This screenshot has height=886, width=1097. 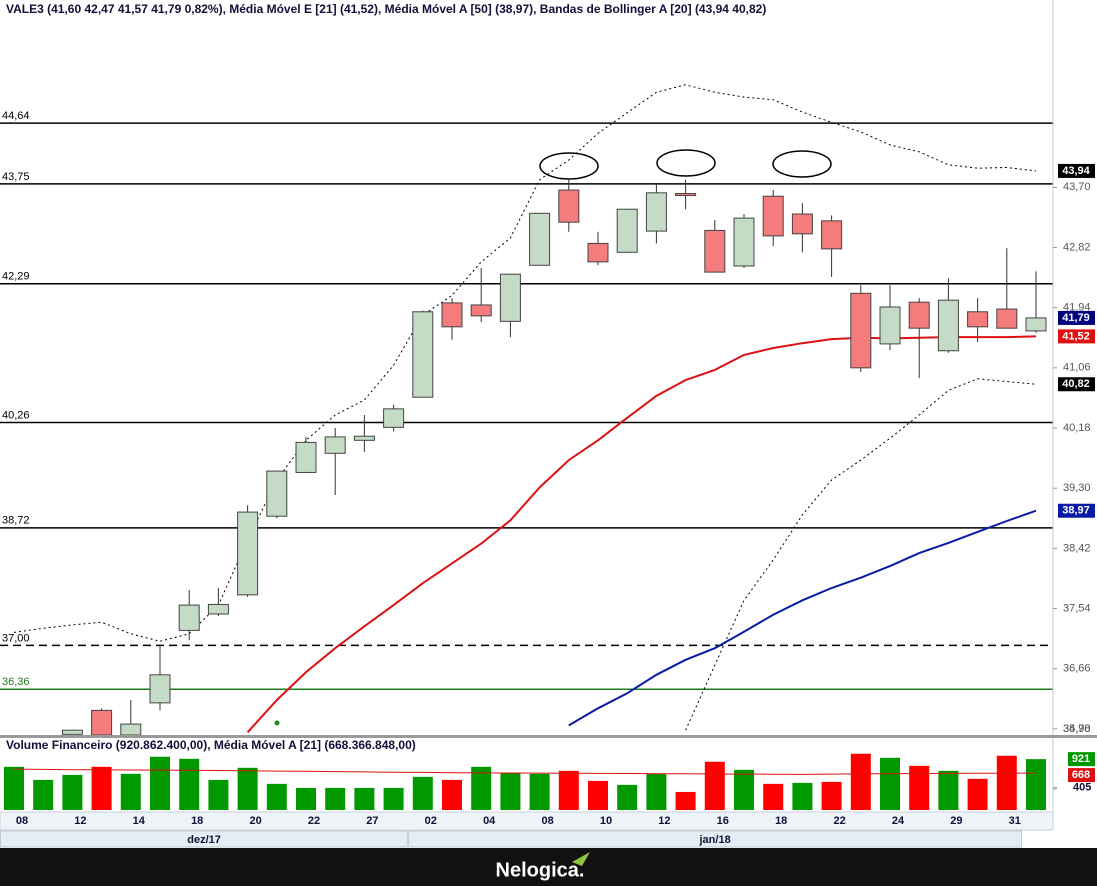 What do you see at coordinates (16, 116) in the screenshot?
I see `level-label: 44,64` at bounding box center [16, 116].